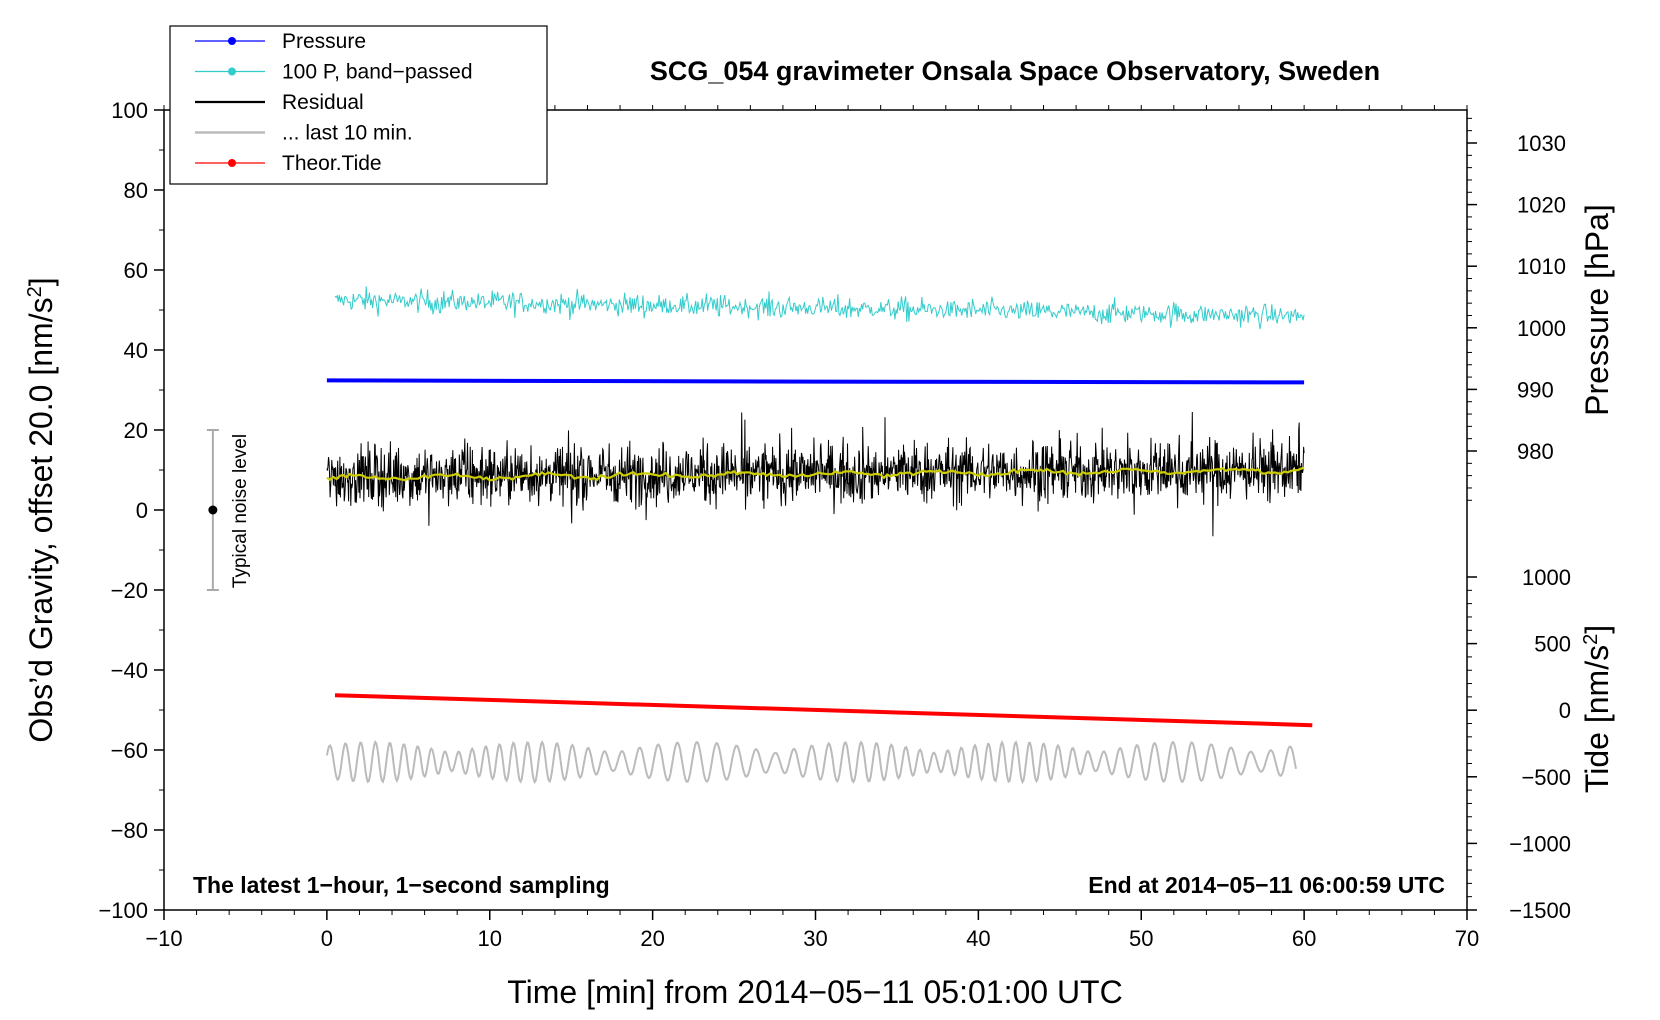  Describe the element at coordinates (347, 133) in the screenshot. I see `legend-label: ... last 10 min.` at that location.